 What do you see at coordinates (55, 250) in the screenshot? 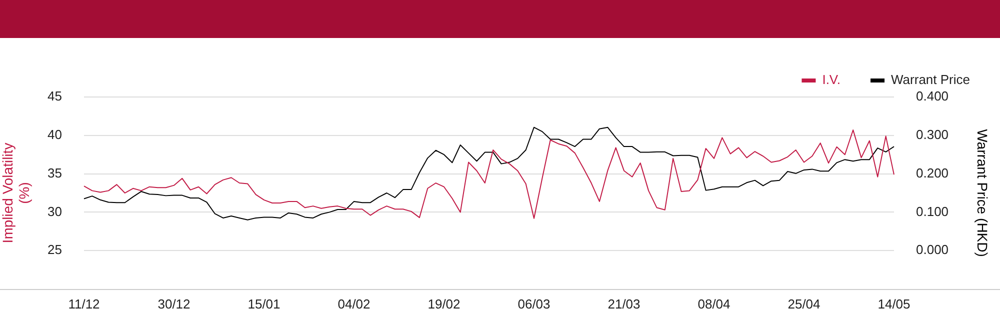
I see `y-tick-label: 25` at bounding box center [55, 250].